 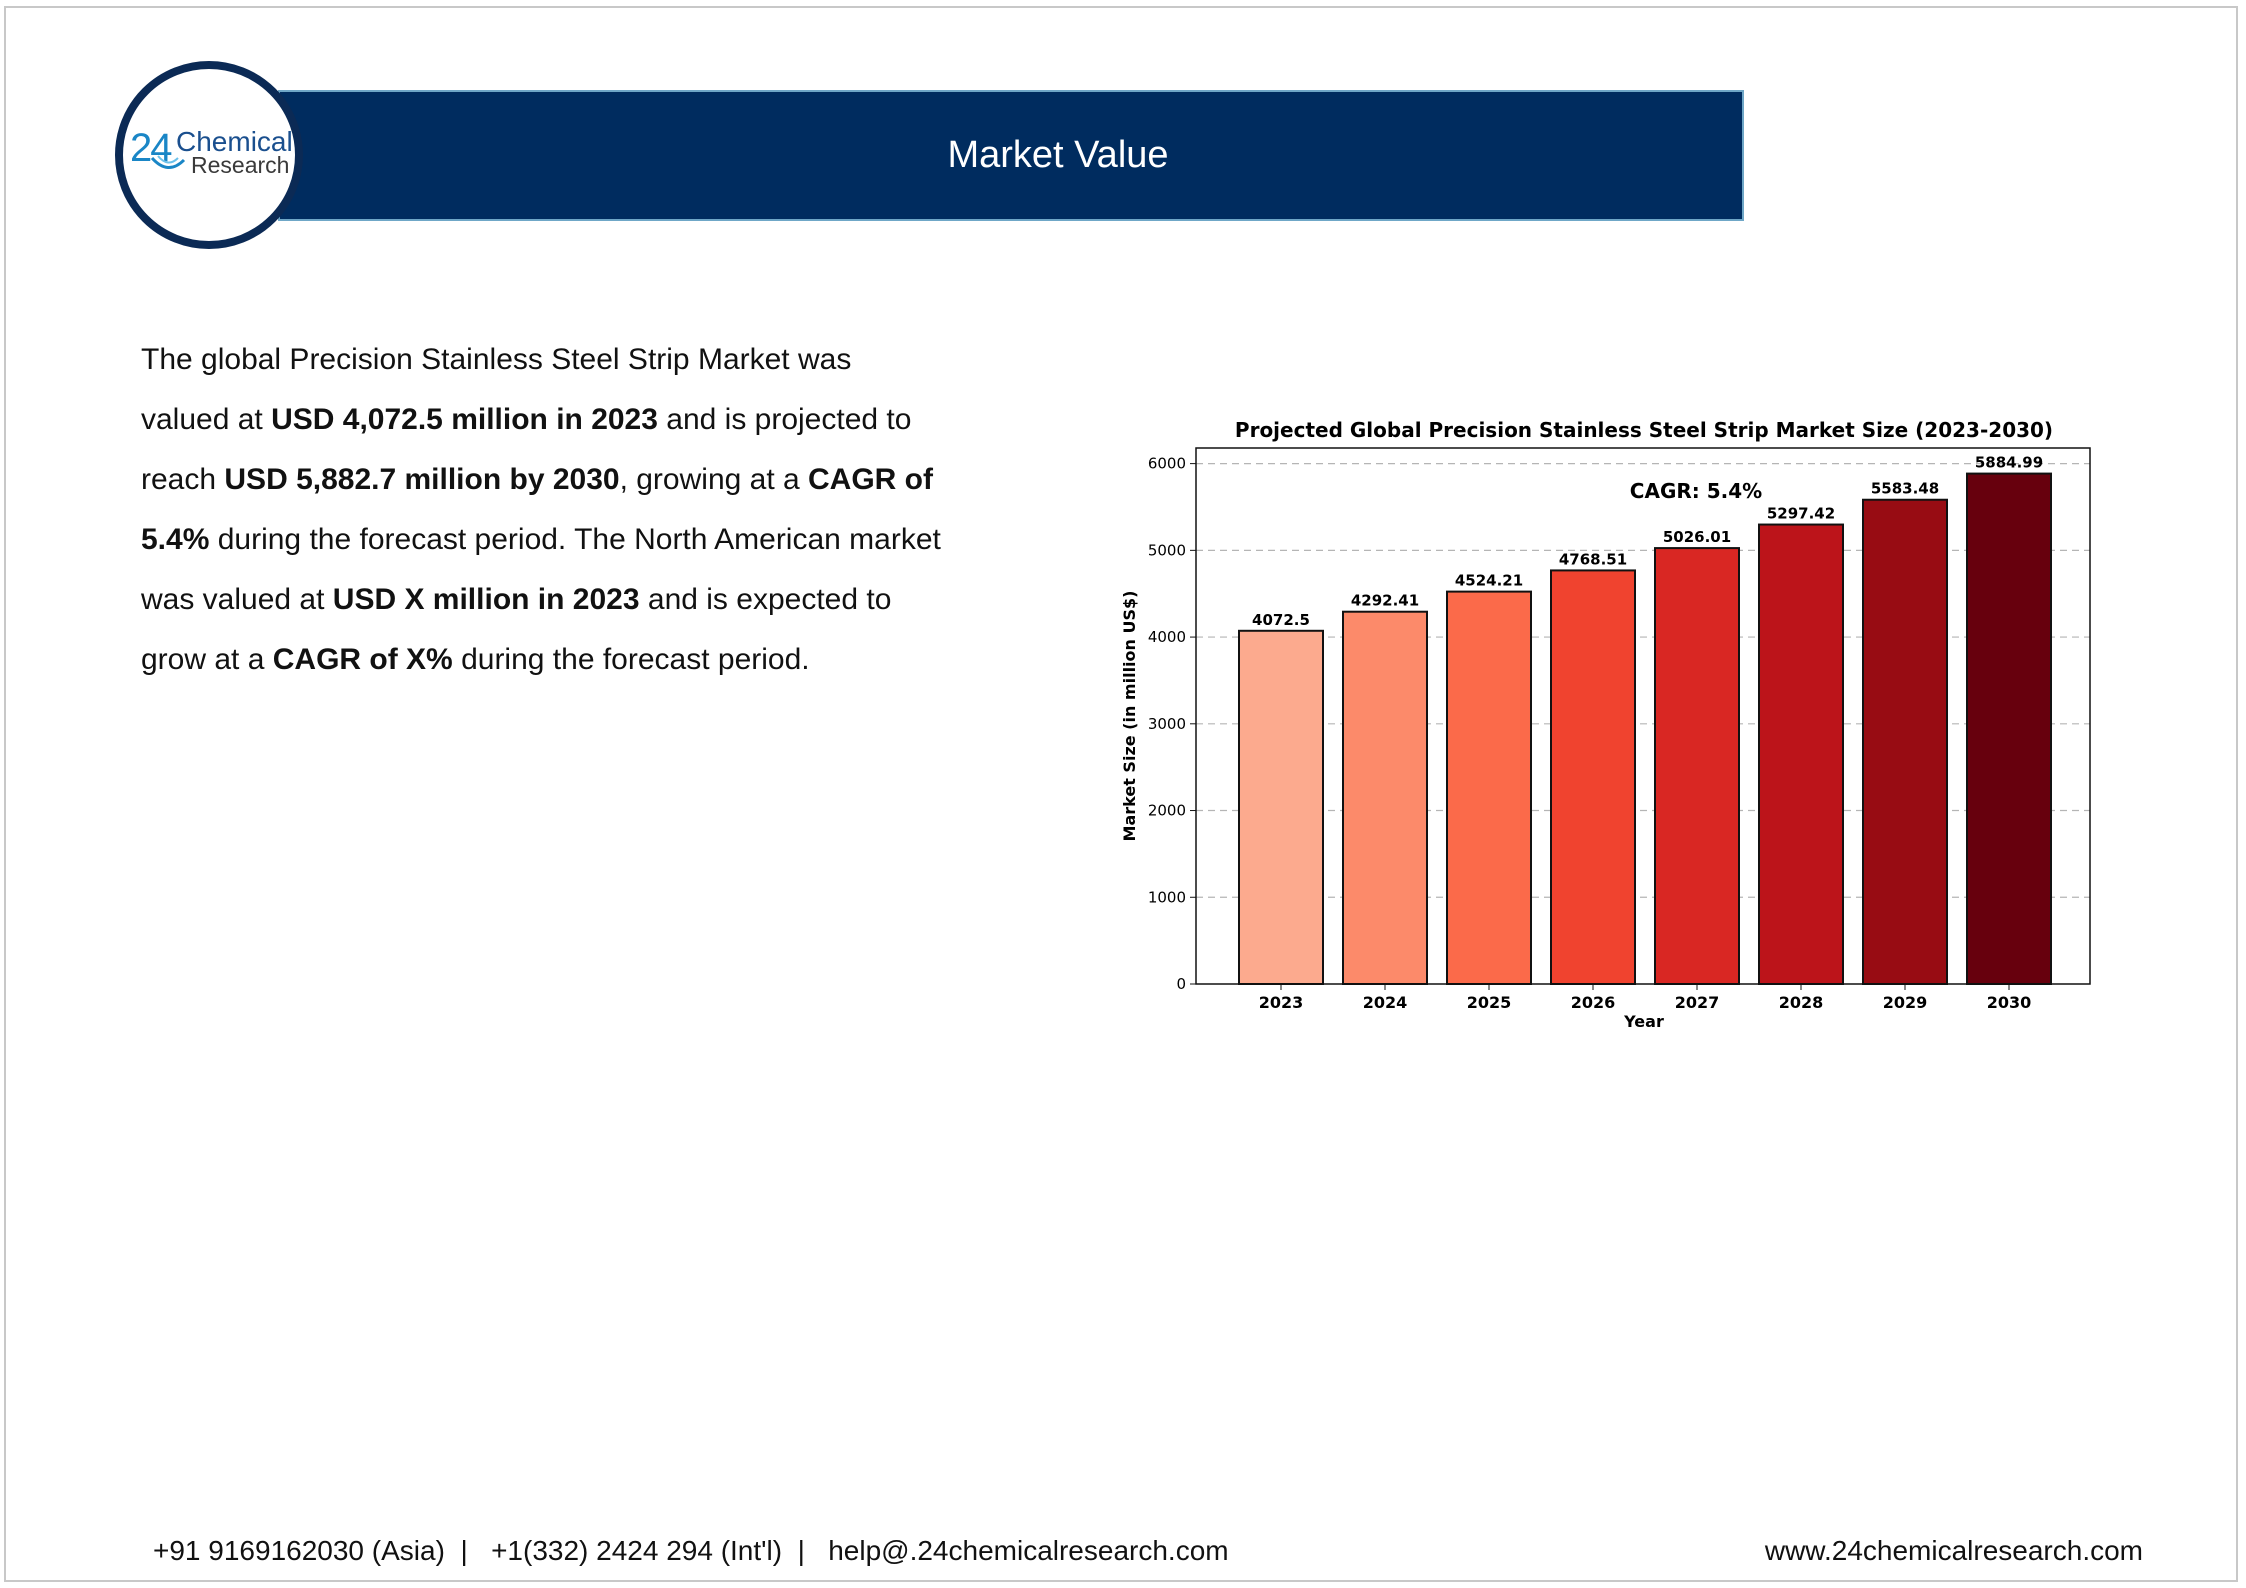 What do you see at coordinates (2009, 463) in the screenshot?
I see `bar-value-label: 5884.99` at bounding box center [2009, 463].